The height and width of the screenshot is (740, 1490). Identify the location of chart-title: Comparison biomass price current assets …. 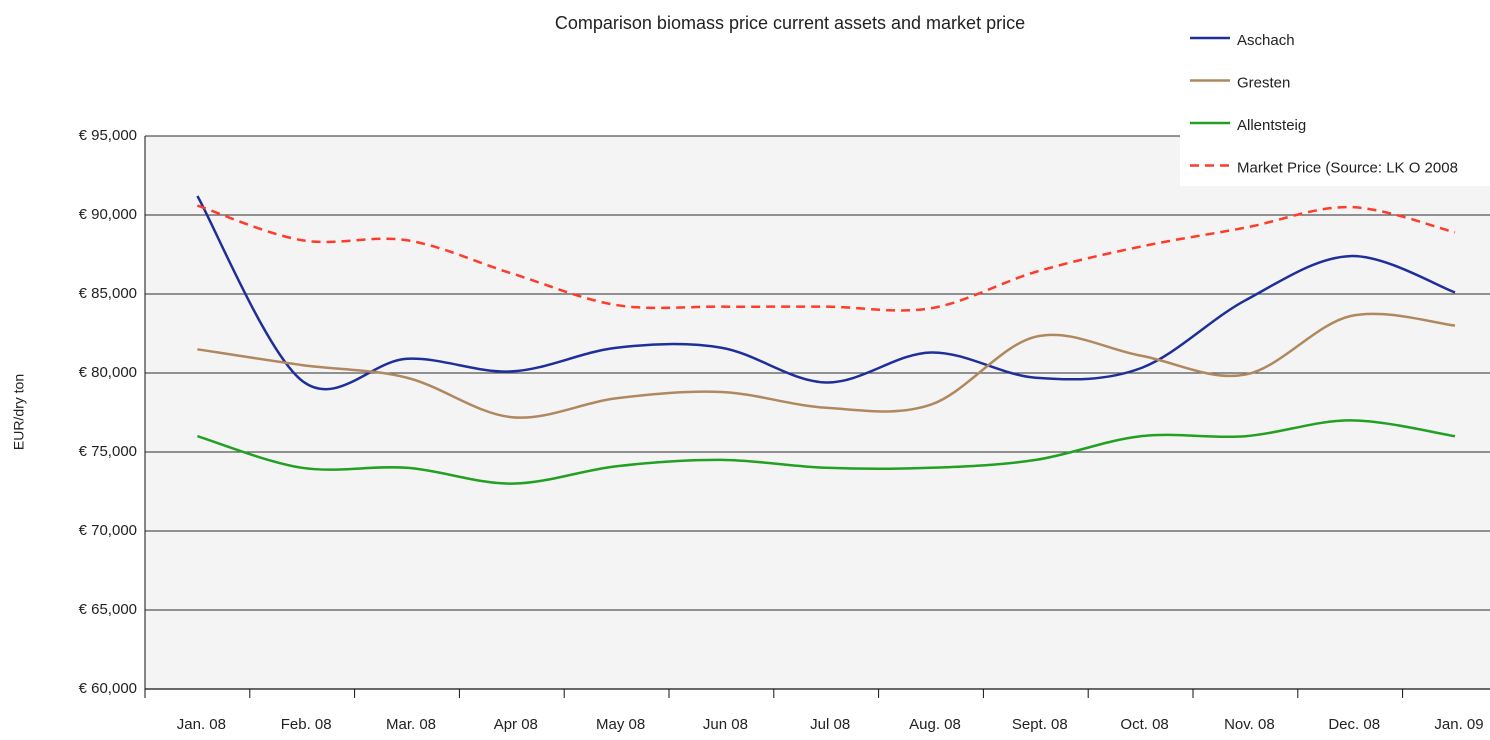
(790, 23).